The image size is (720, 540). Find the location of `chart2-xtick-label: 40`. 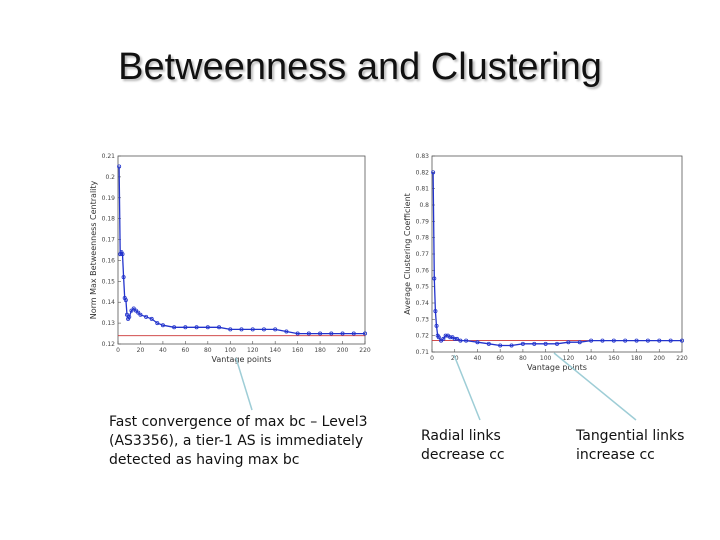

chart2-xtick-label: 40 is located at coordinates (478, 358).